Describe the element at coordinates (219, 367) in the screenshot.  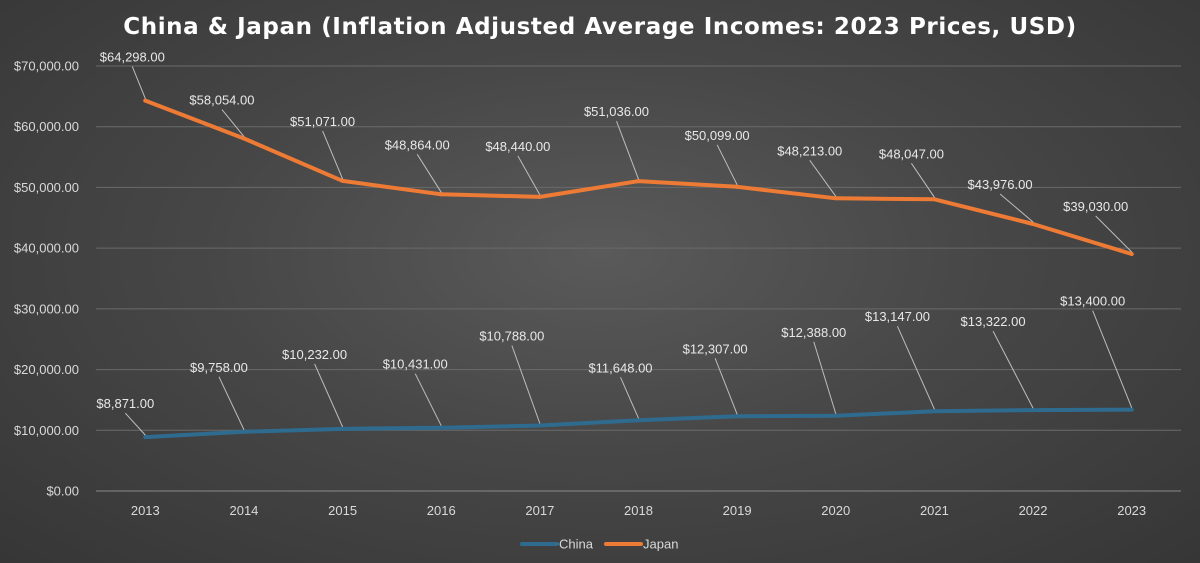
I see `data-label: $9,758.00` at that location.